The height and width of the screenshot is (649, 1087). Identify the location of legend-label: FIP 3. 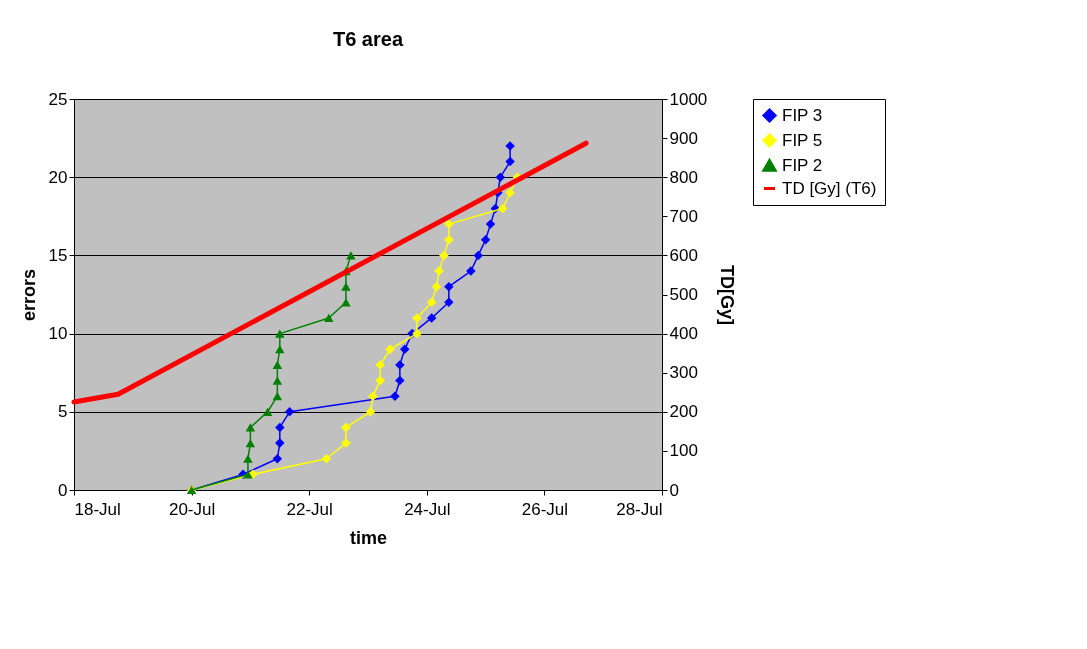
(802, 115).